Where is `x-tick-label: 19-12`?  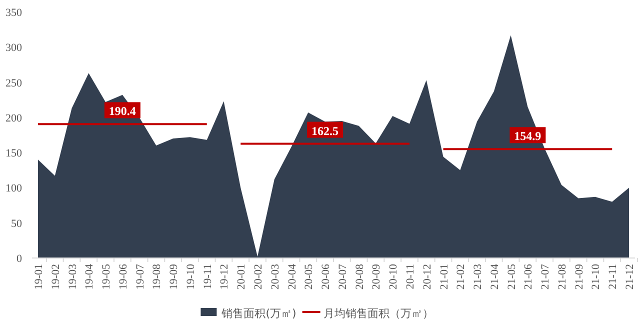 x-tick-label: 19-12 is located at coordinates (224, 277).